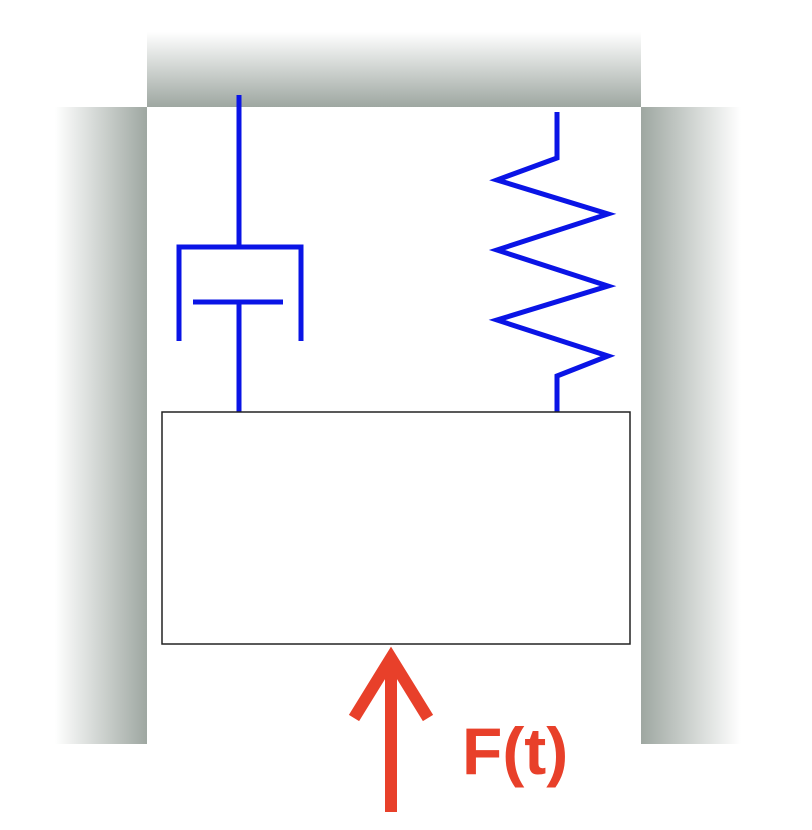 This screenshot has height=830, width=812. Describe the element at coordinates (691, 425) in the screenshot. I see `right-wall` at that location.